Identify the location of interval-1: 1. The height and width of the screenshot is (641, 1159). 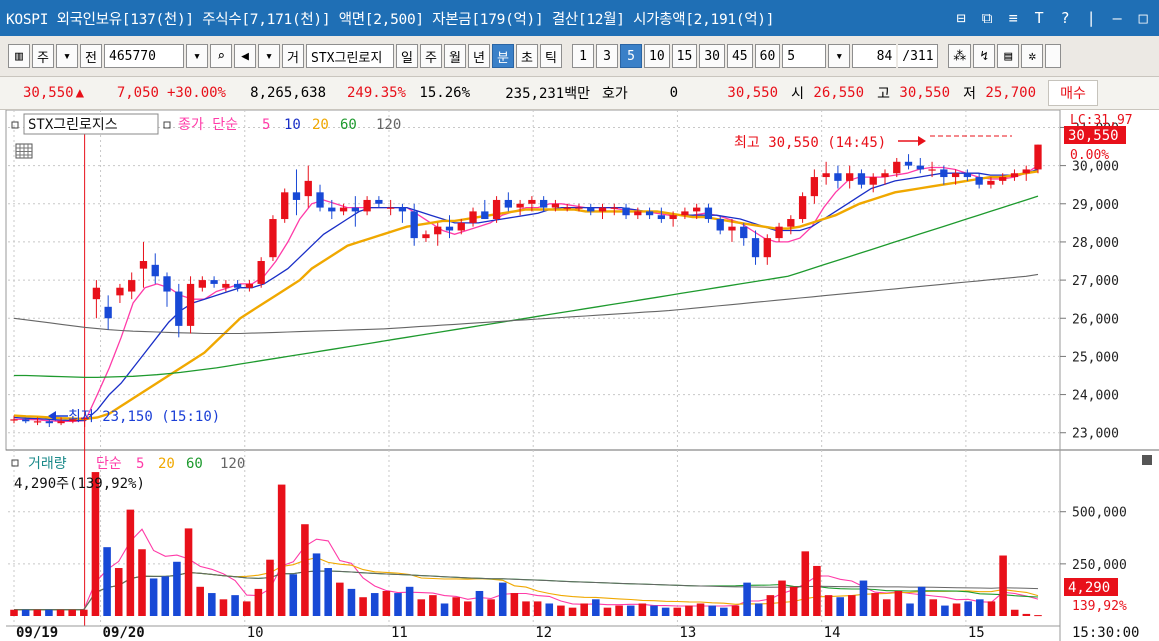
(583, 56).